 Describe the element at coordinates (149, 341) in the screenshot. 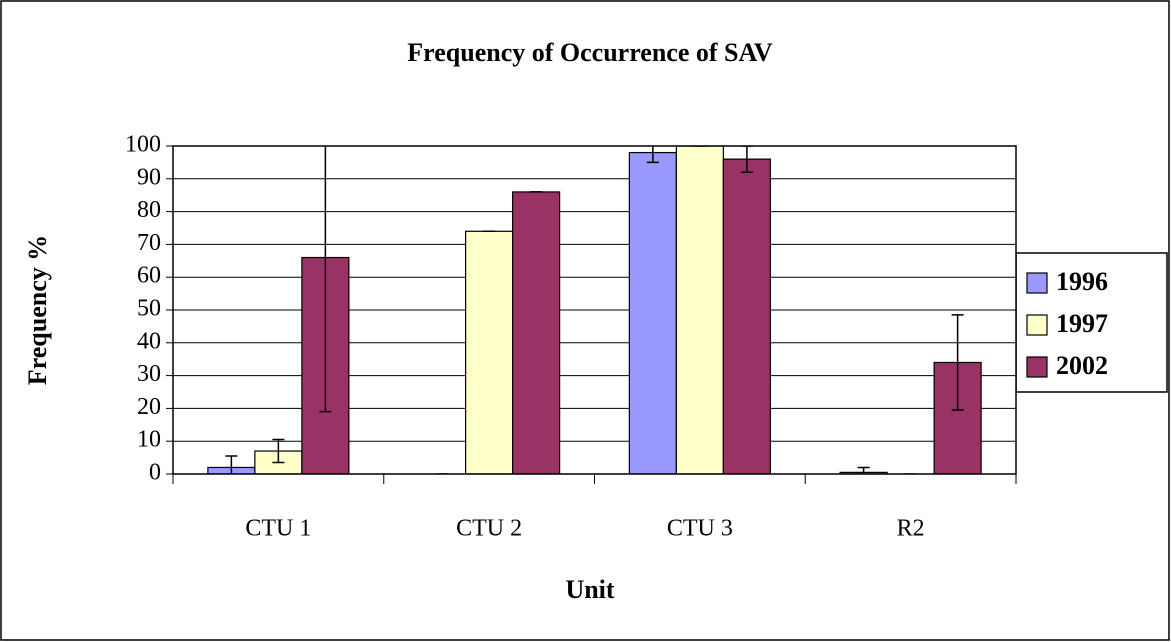

I see `y-tick-label: 40` at that location.